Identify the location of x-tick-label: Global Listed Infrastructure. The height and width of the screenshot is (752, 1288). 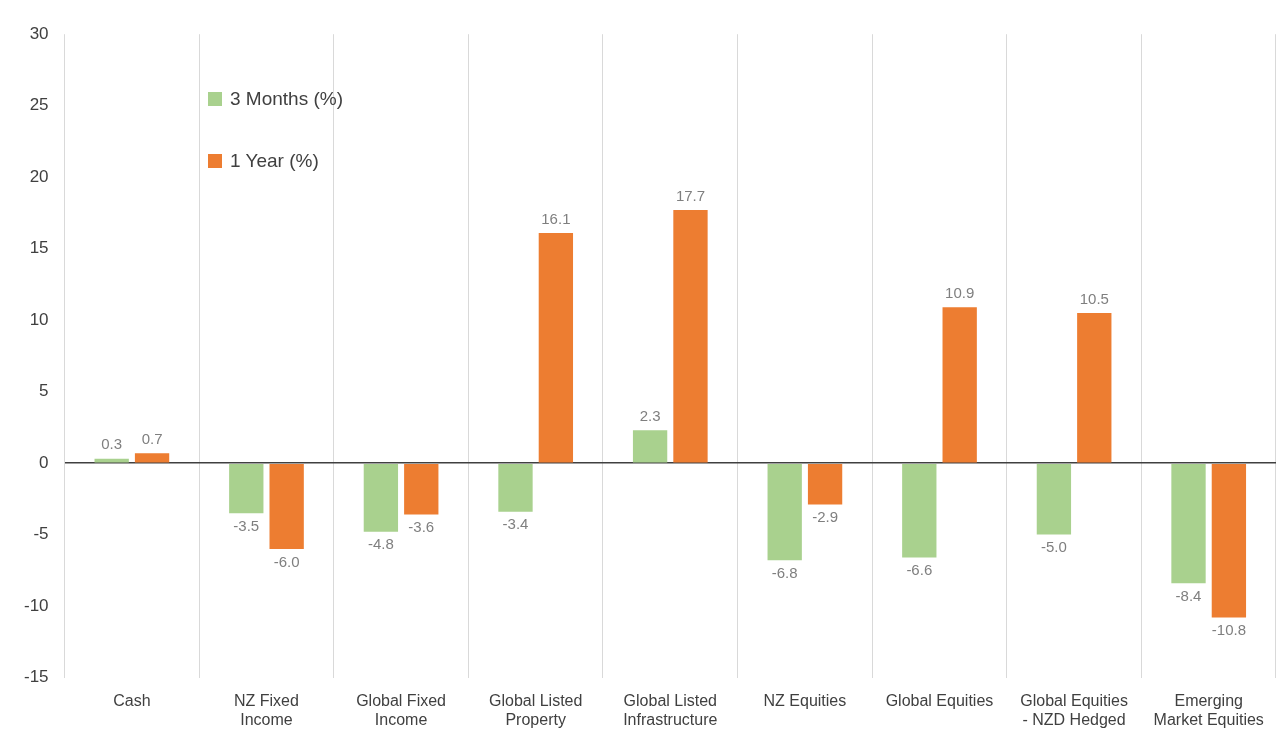
(670, 709).